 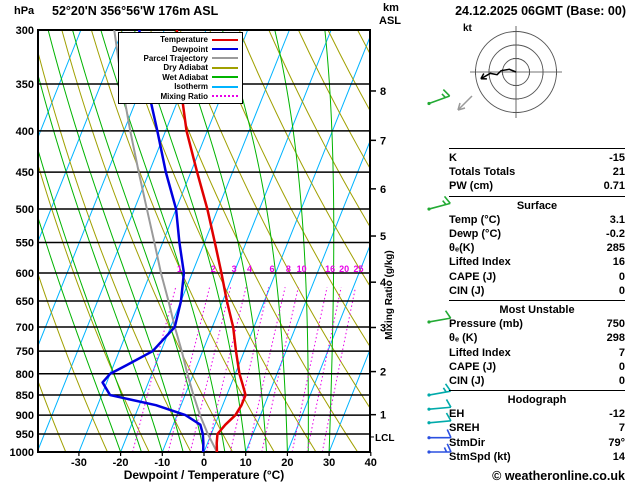 I want to click on svg-text: 30, so click(x=329, y=463).